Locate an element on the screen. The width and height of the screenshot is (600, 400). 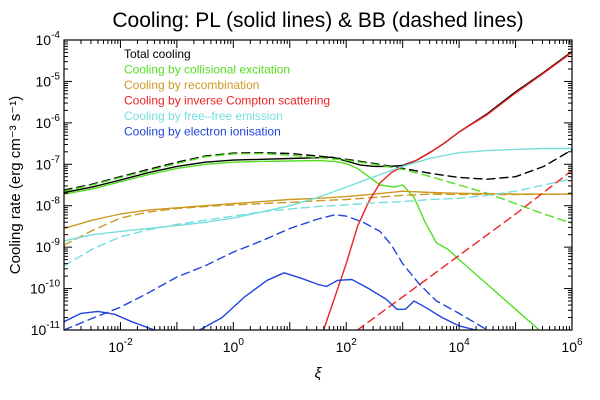
y-tick-label: 10⁻⁴ is located at coordinates (48, 39).